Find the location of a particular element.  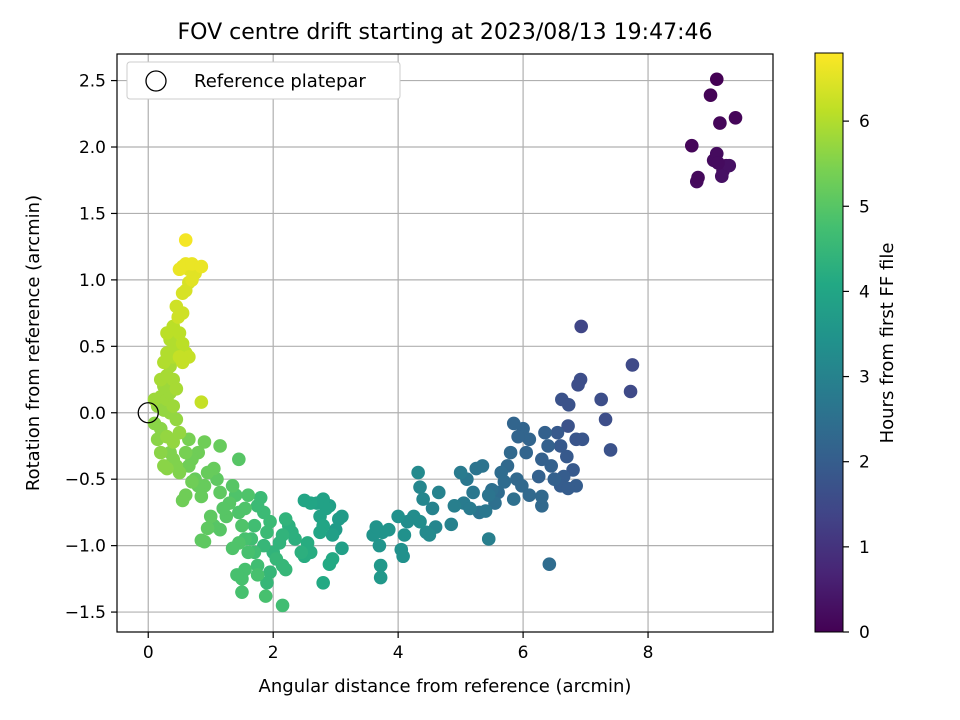

colorbar-tick-label: 4 is located at coordinates (864, 292).